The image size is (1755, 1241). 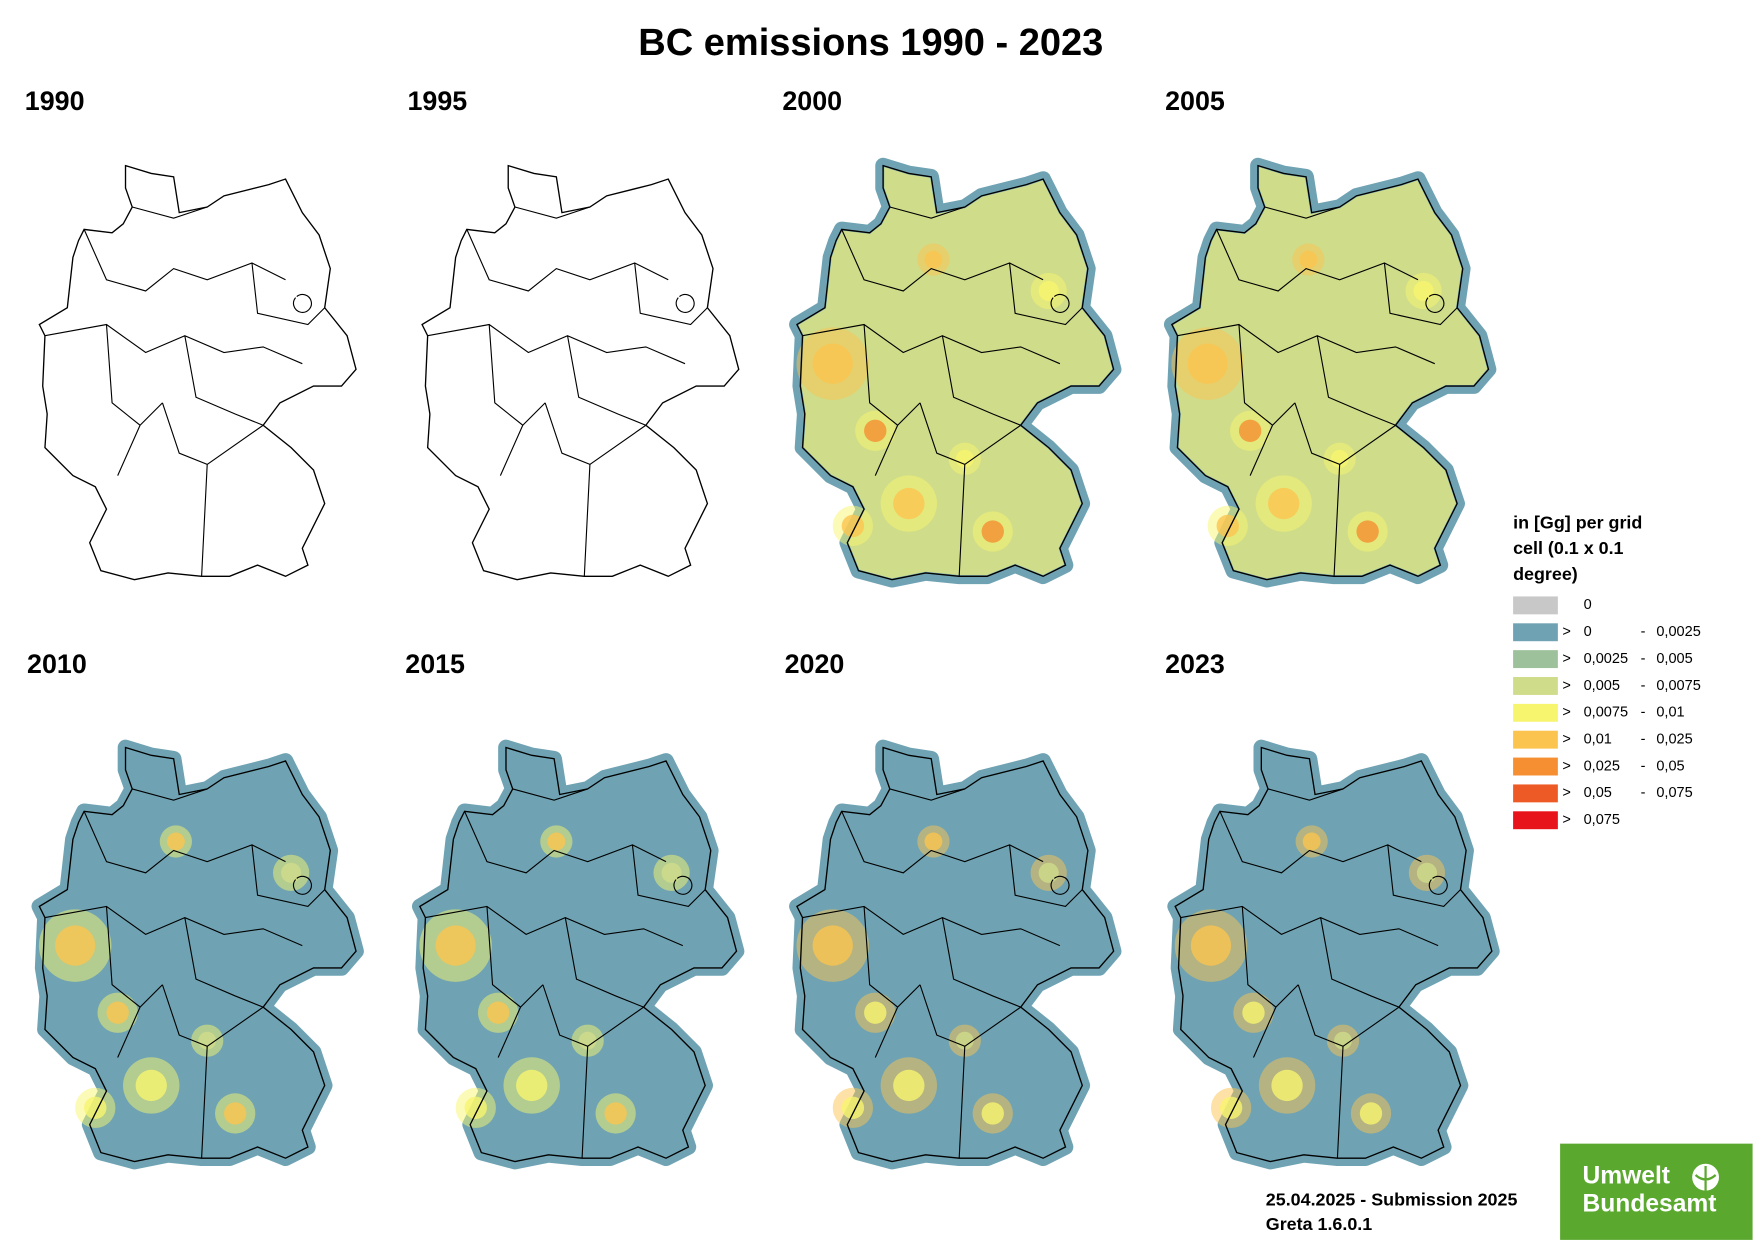 What do you see at coordinates (1670, 766) in the screenshot?
I see `legend-to: 0,05` at bounding box center [1670, 766].